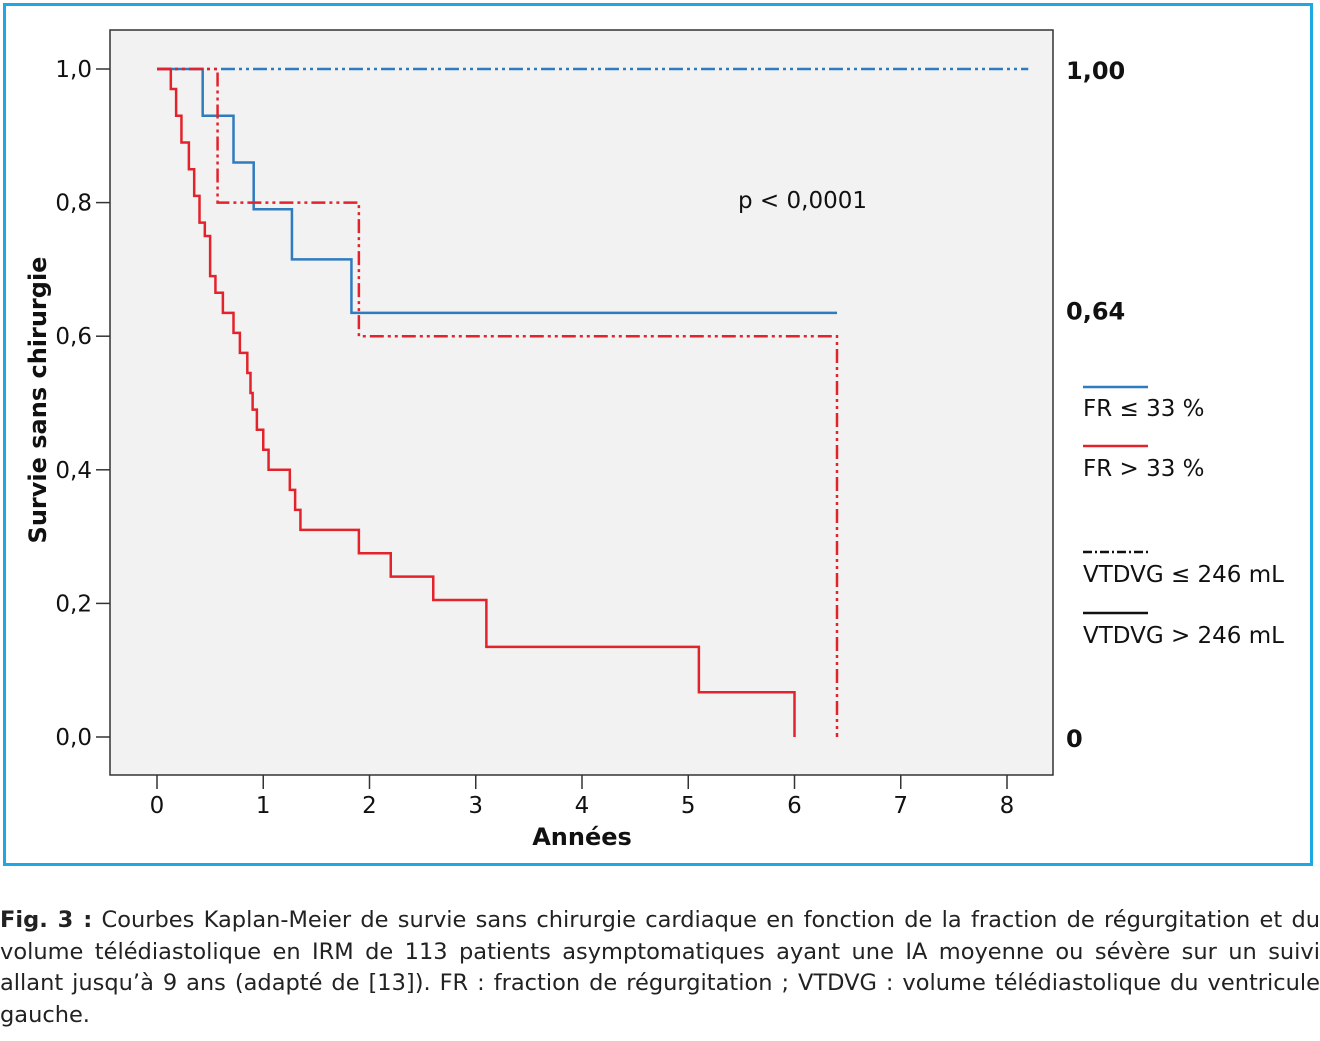  I want to click on y-axis-label: Survie sans chirurgie, so click(38, 400).